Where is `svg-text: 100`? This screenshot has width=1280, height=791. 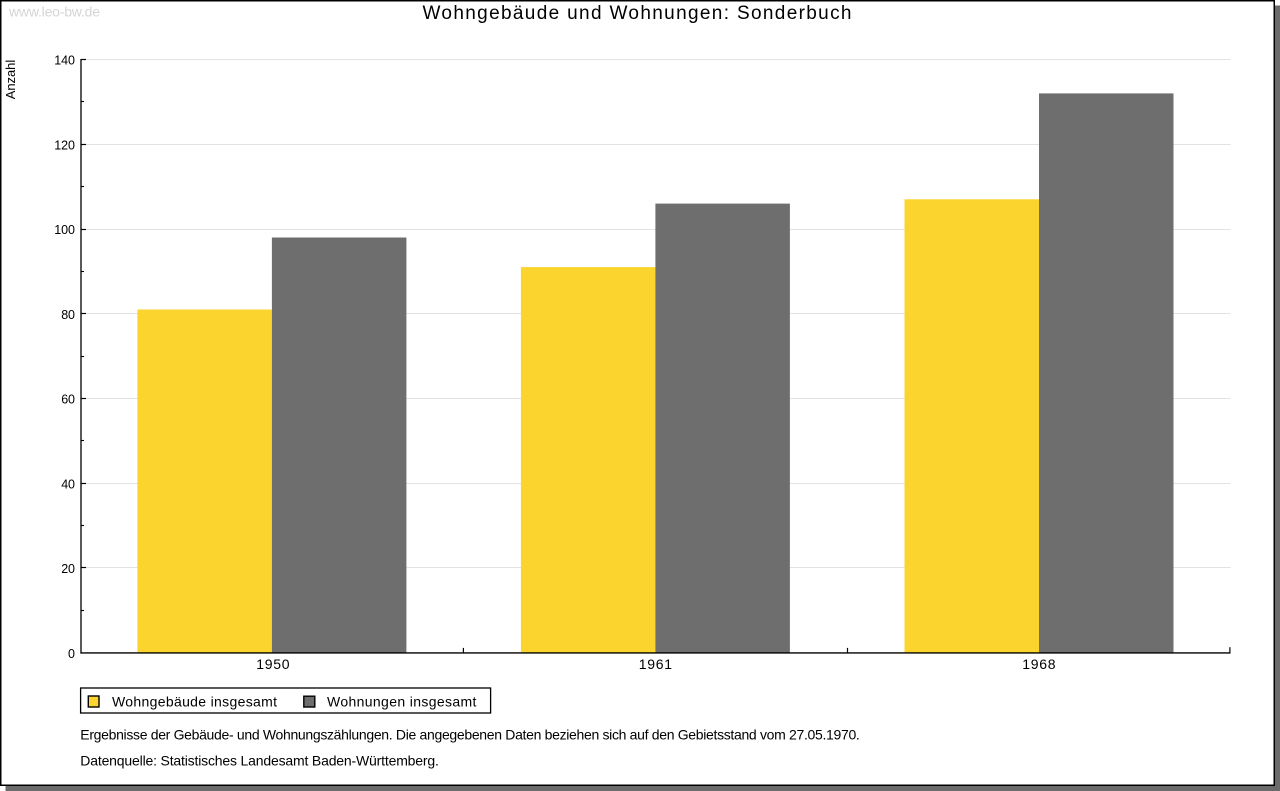
svg-text: 100 is located at coordinates (64, 230).